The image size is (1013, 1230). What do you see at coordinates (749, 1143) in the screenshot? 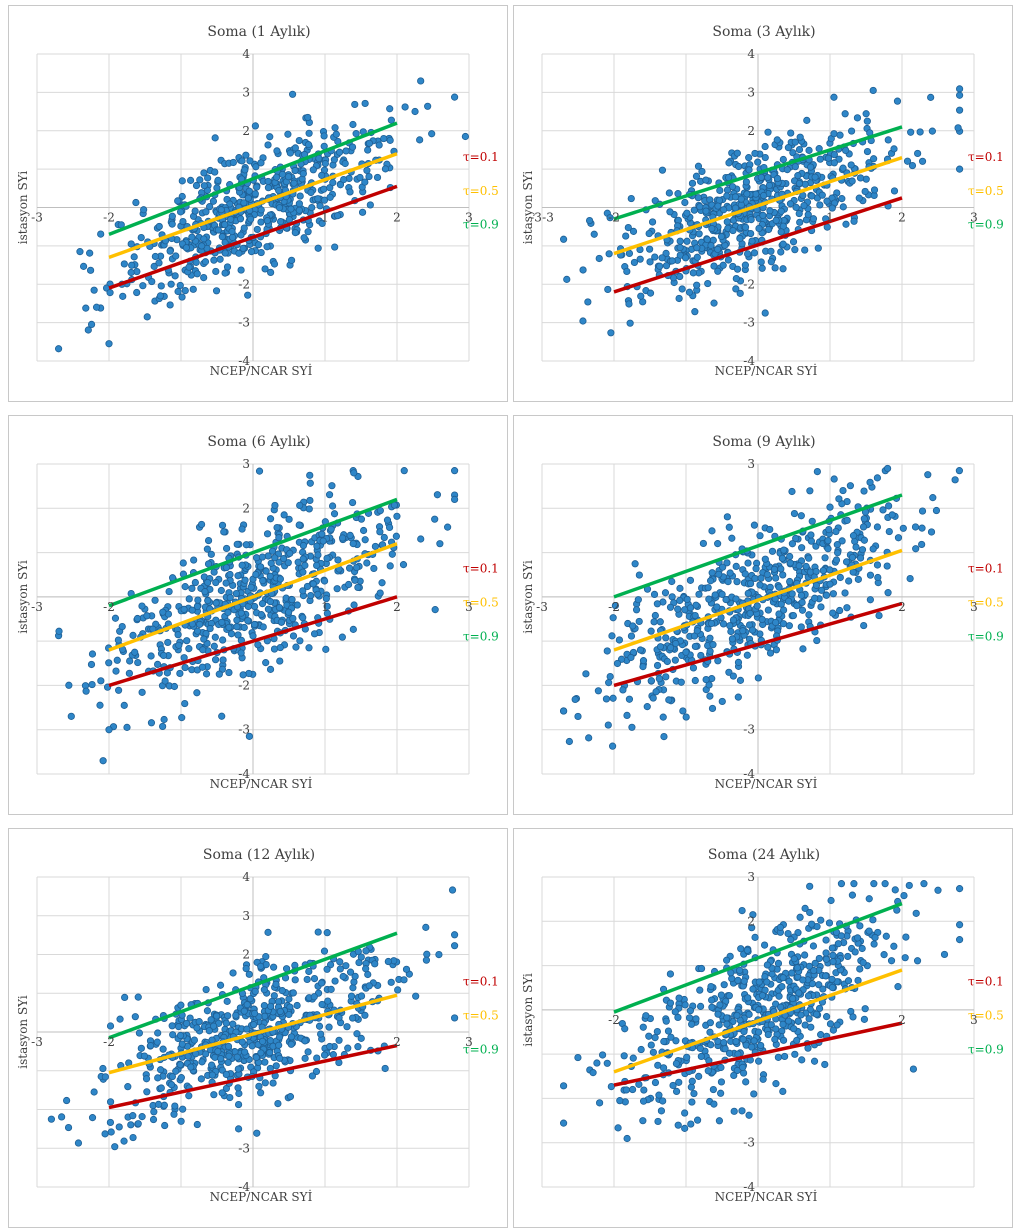
I see `y-tick-label: -3` at bounding box center [749, 1143].